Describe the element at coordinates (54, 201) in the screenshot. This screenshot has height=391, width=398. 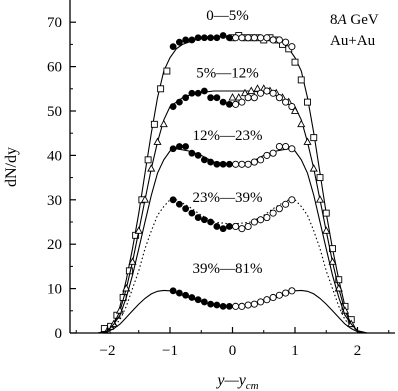
I see `y-tick-label: 30` at that location.